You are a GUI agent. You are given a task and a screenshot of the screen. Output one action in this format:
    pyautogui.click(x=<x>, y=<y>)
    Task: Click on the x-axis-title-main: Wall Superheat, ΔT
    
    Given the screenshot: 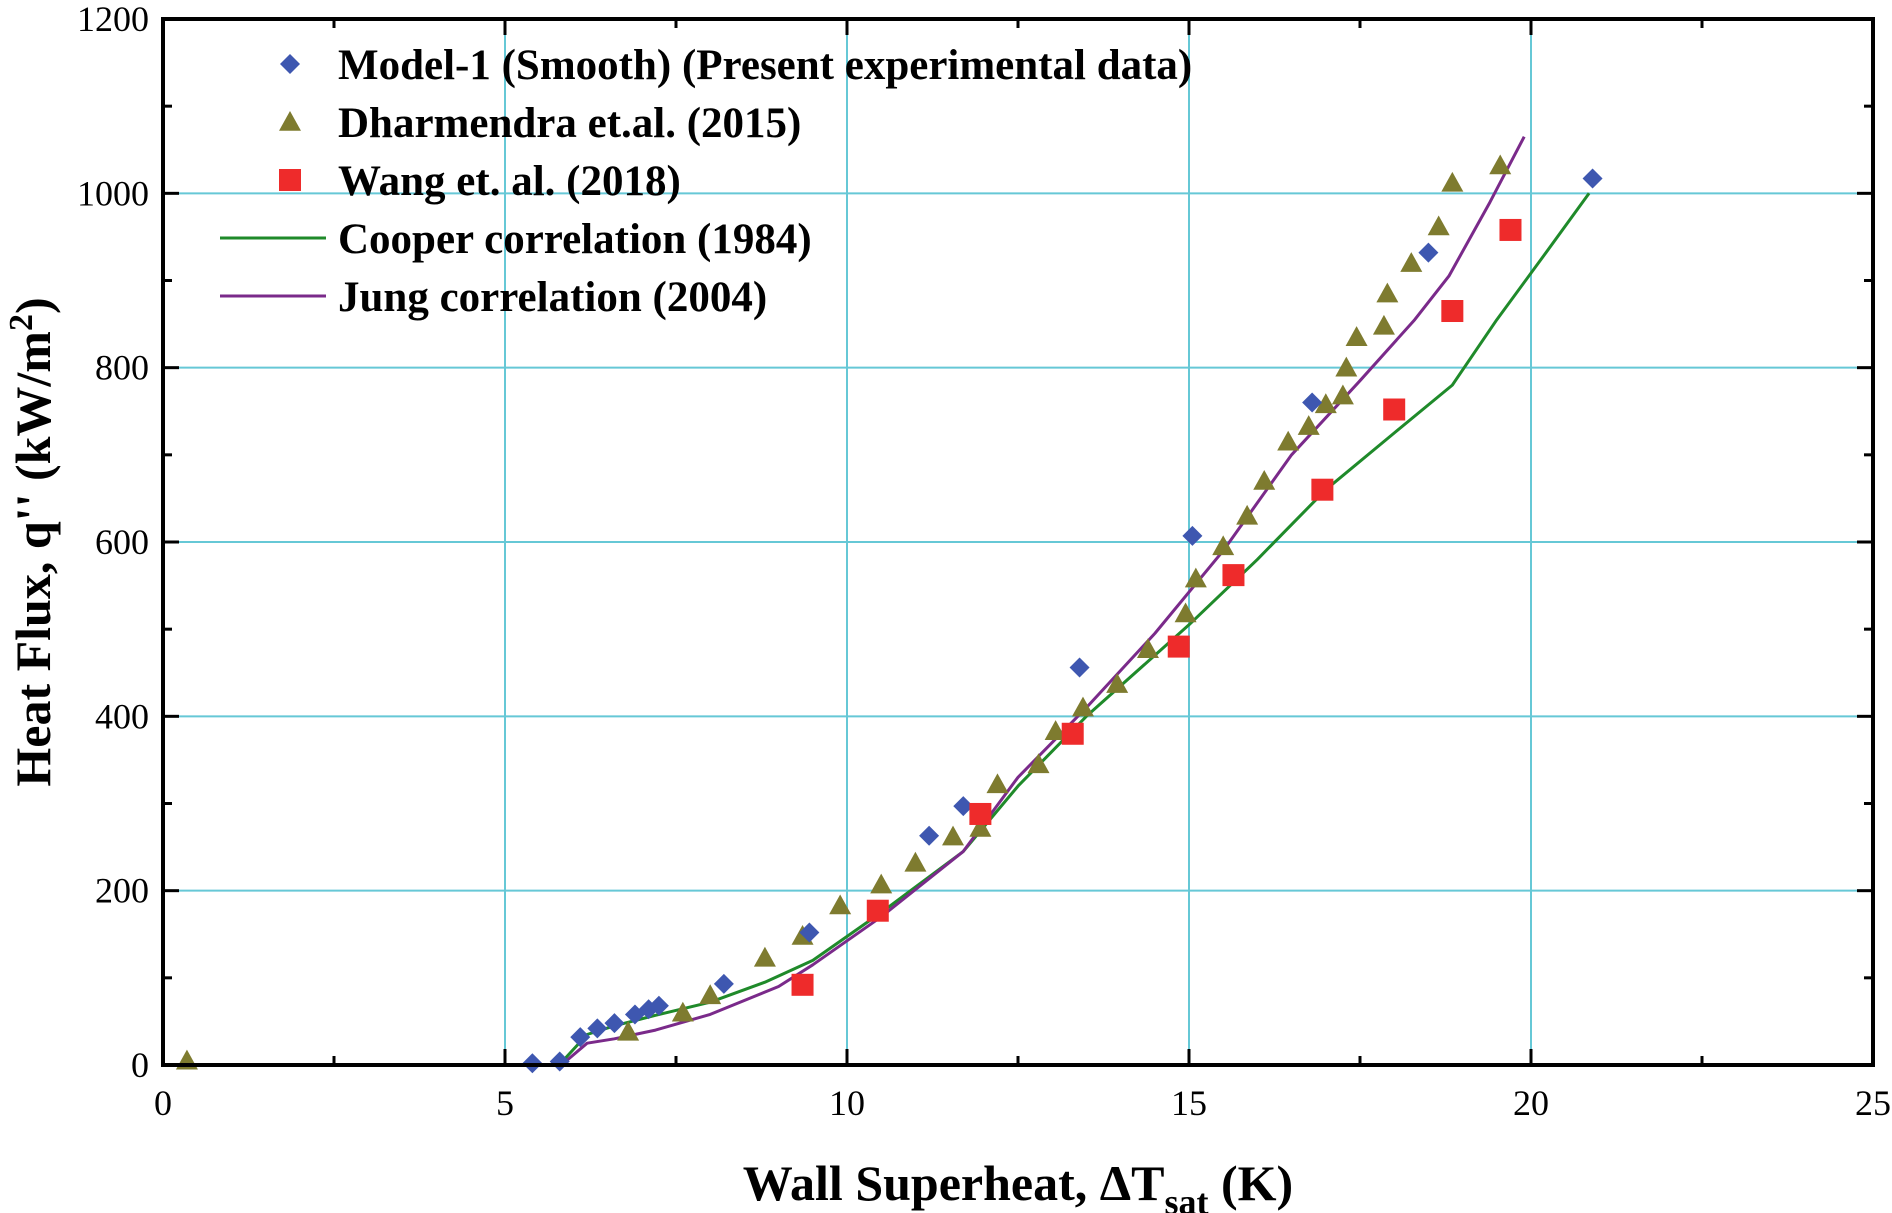 What is the action you would take?
    pyautogui.click(x=954, y=1183)
    